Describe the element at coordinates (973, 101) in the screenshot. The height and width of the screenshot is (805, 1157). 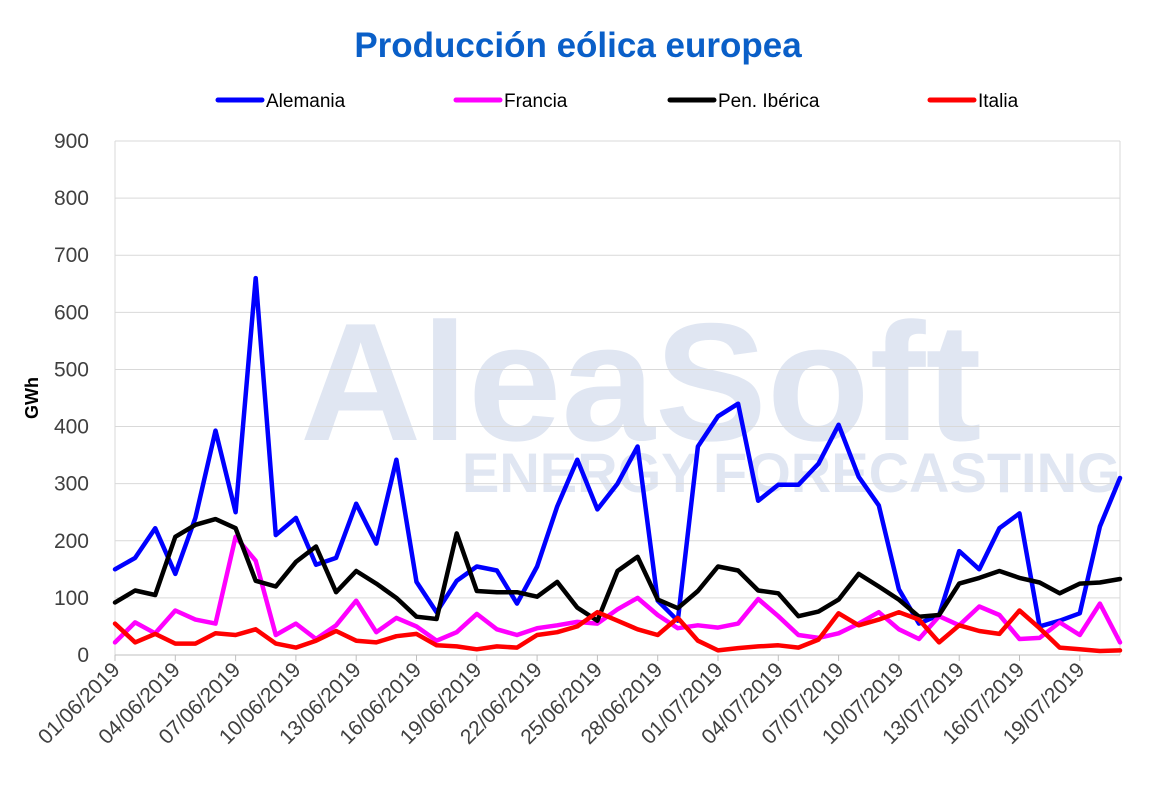
I see `legend-item: Italia` at that location.